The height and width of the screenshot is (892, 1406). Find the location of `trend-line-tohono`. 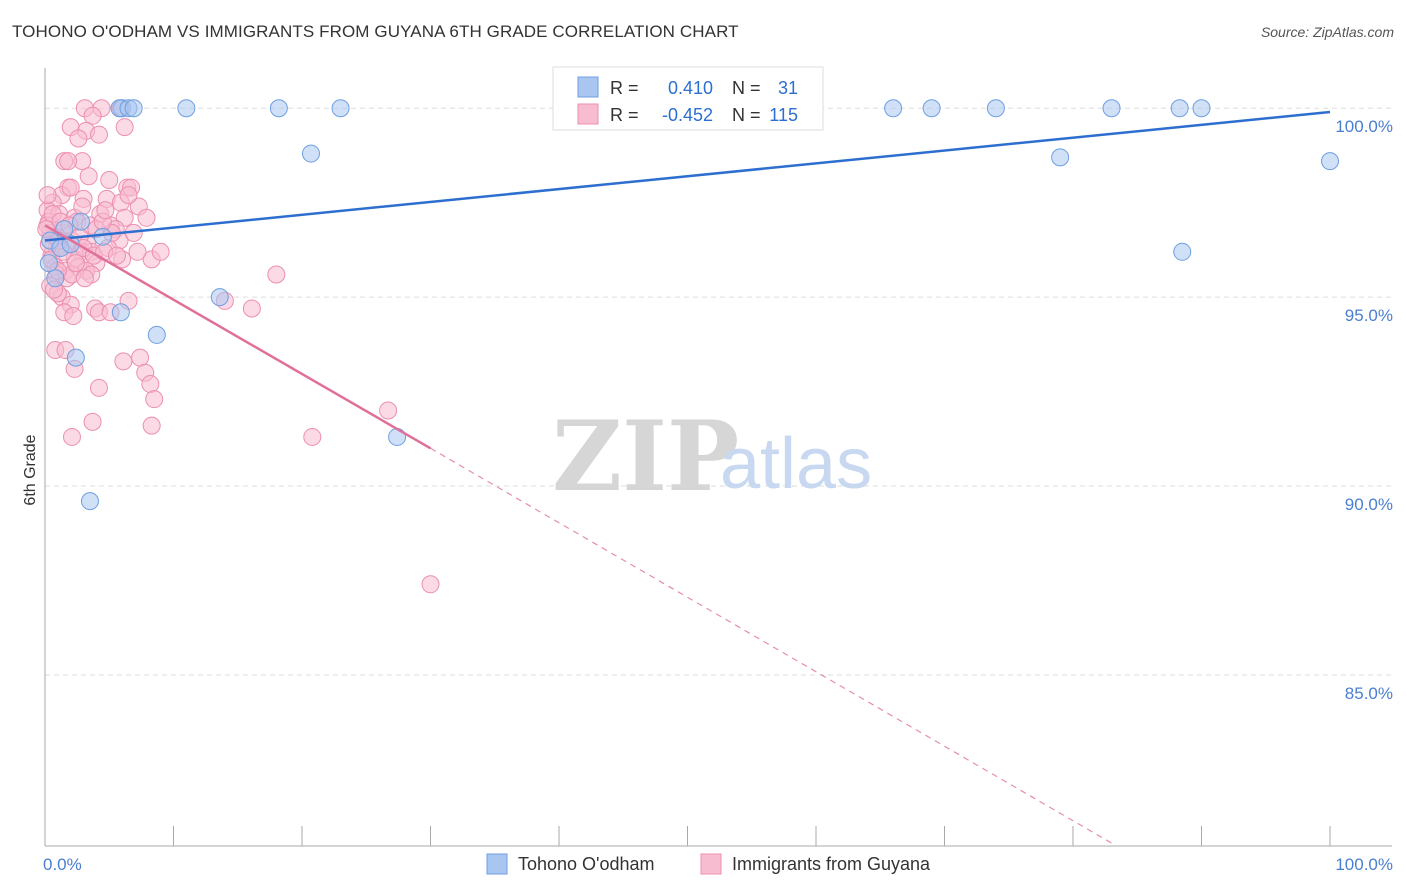

trend-line-tohono is located at coordinates (687, 176).